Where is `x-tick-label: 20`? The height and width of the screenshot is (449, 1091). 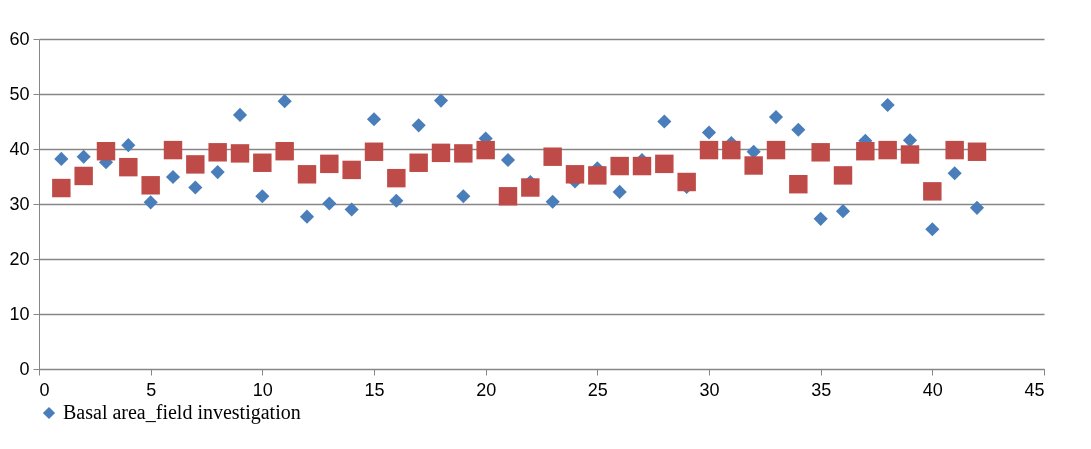 x-tick-label: 20 is located at coordinates (486, 389).